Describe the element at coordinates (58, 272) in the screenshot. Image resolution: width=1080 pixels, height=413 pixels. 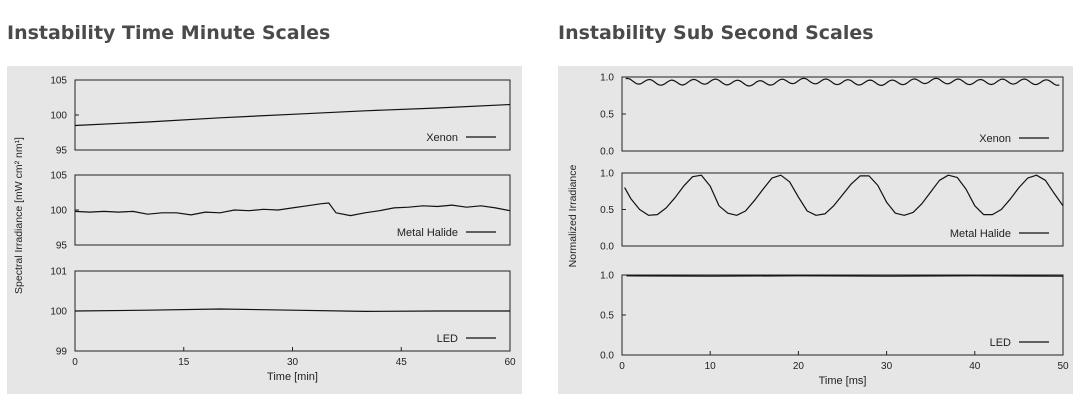
I see `y-tick-label: 101` at that location.